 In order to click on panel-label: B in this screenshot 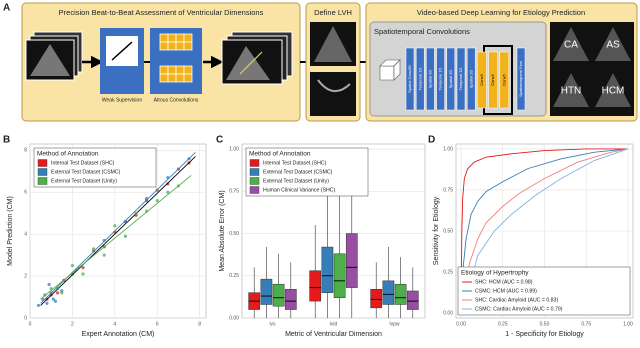, I will do `click(6, 140)`.